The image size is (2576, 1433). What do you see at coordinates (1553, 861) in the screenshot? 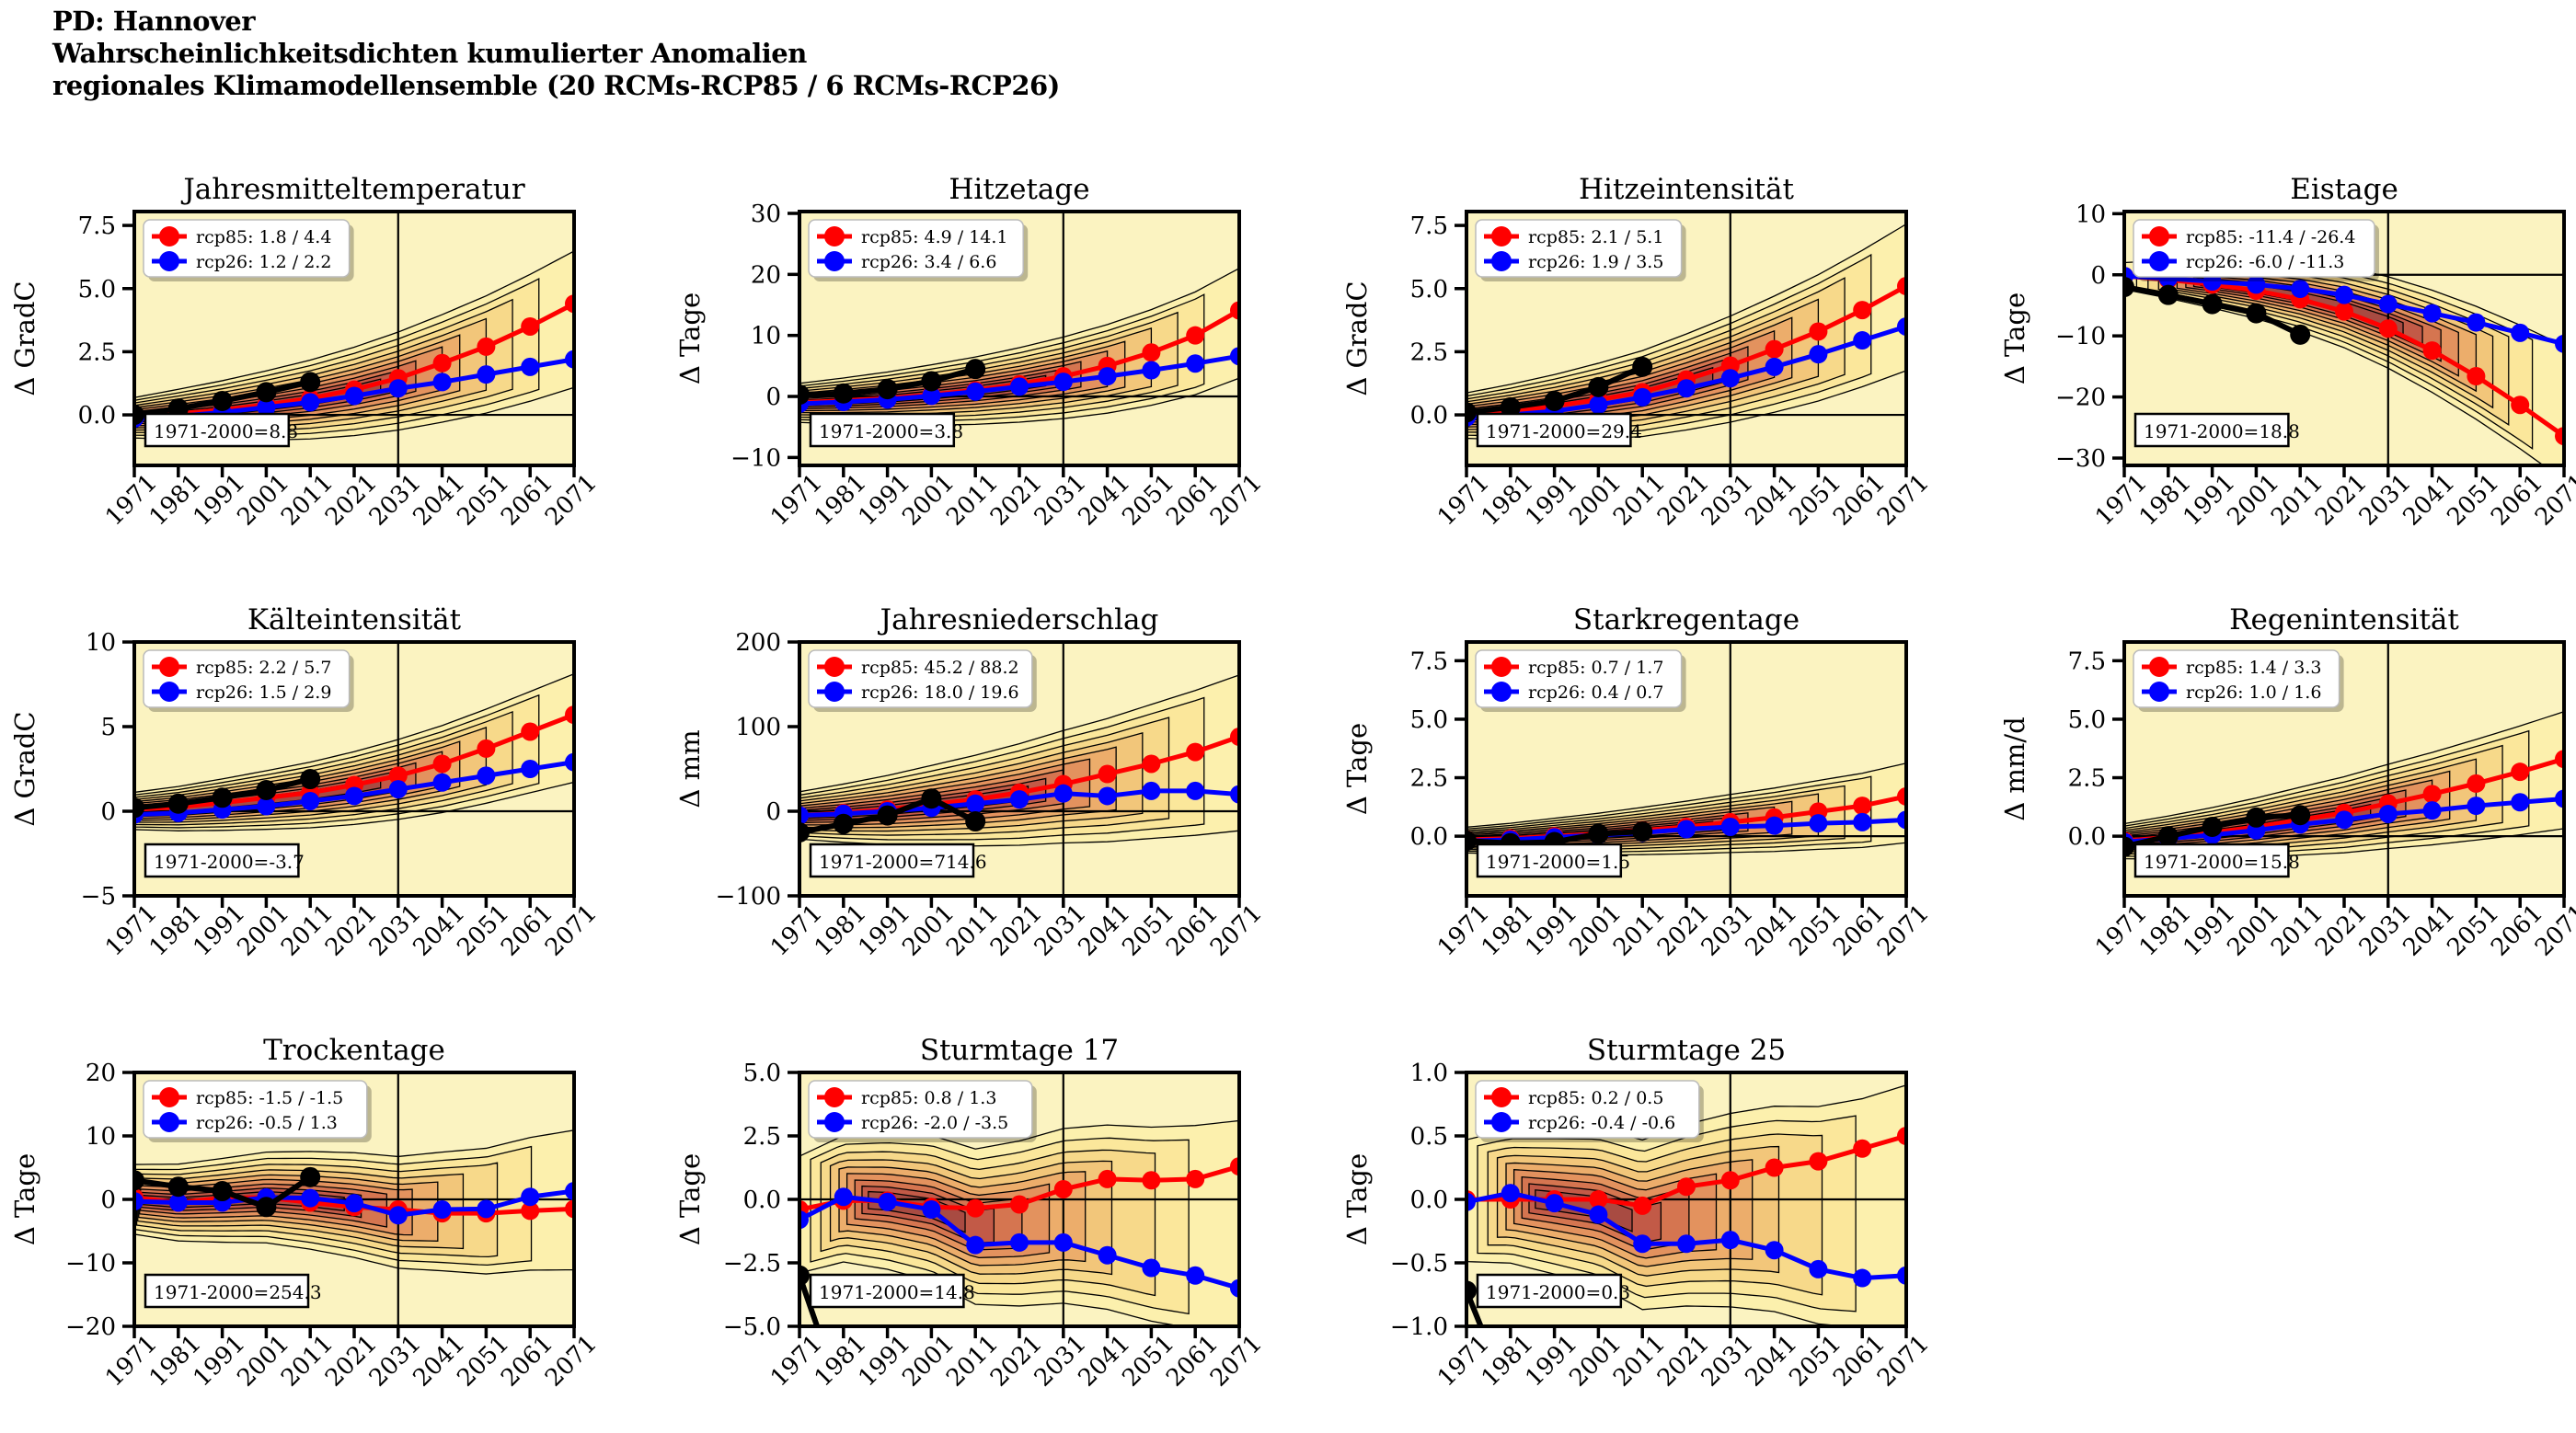
I see `reference-period-box: 1971-2000=1.5` at bounding box center [1553, 861].